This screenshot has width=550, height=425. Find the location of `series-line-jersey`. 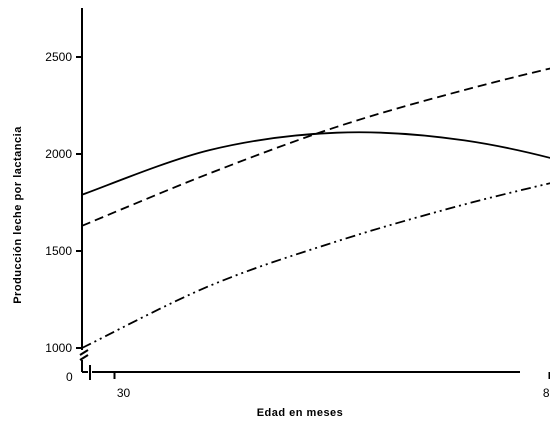

series-line-jersey is located at coordinates (315, 163).